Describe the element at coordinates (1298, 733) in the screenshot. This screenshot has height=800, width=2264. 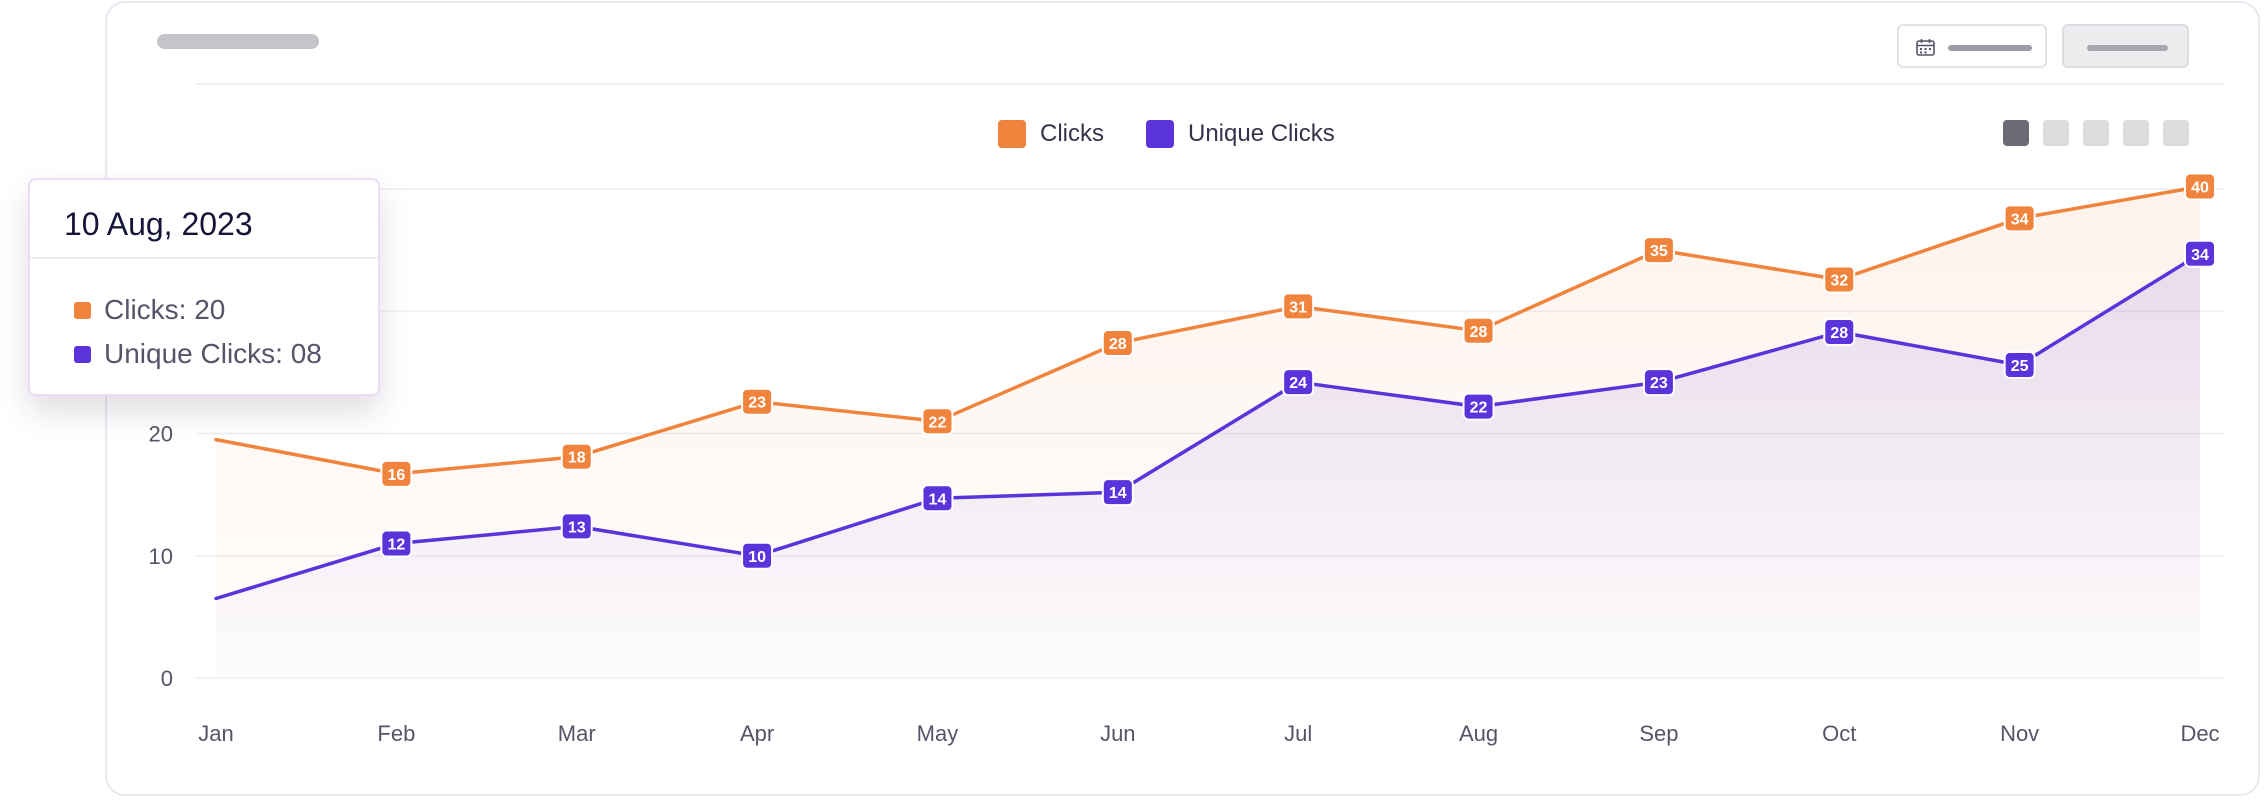
I see `x-tick-label-jul: Jul` at that location.